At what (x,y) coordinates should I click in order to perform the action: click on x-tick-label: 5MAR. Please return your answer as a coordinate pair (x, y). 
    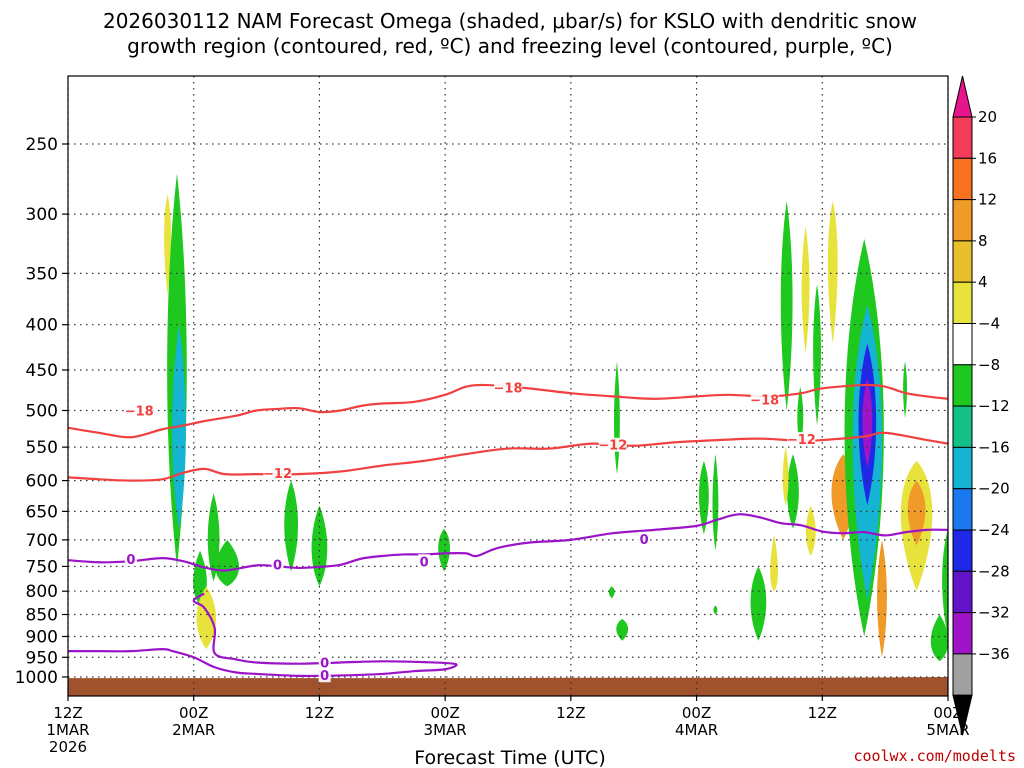
    Looking at the image, I should click on (947, 730).